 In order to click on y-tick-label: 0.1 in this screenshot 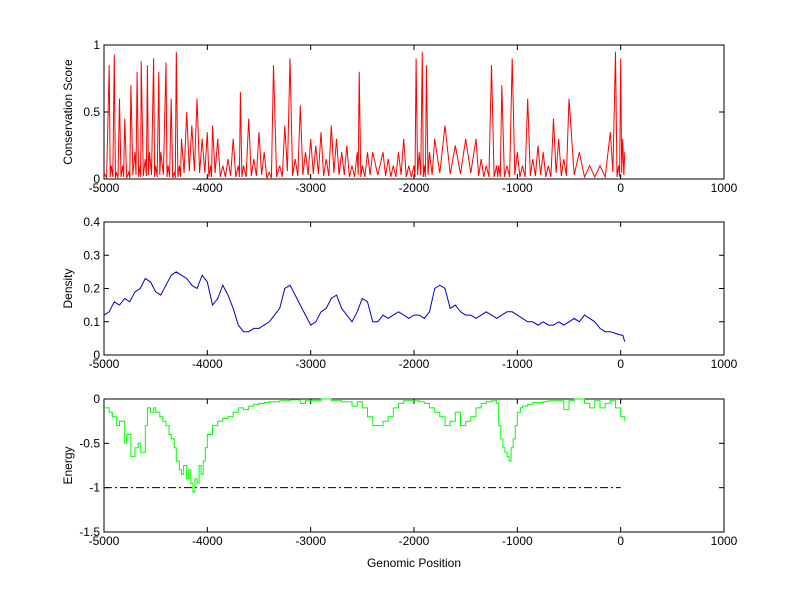, I will do `click(91, 322)`.